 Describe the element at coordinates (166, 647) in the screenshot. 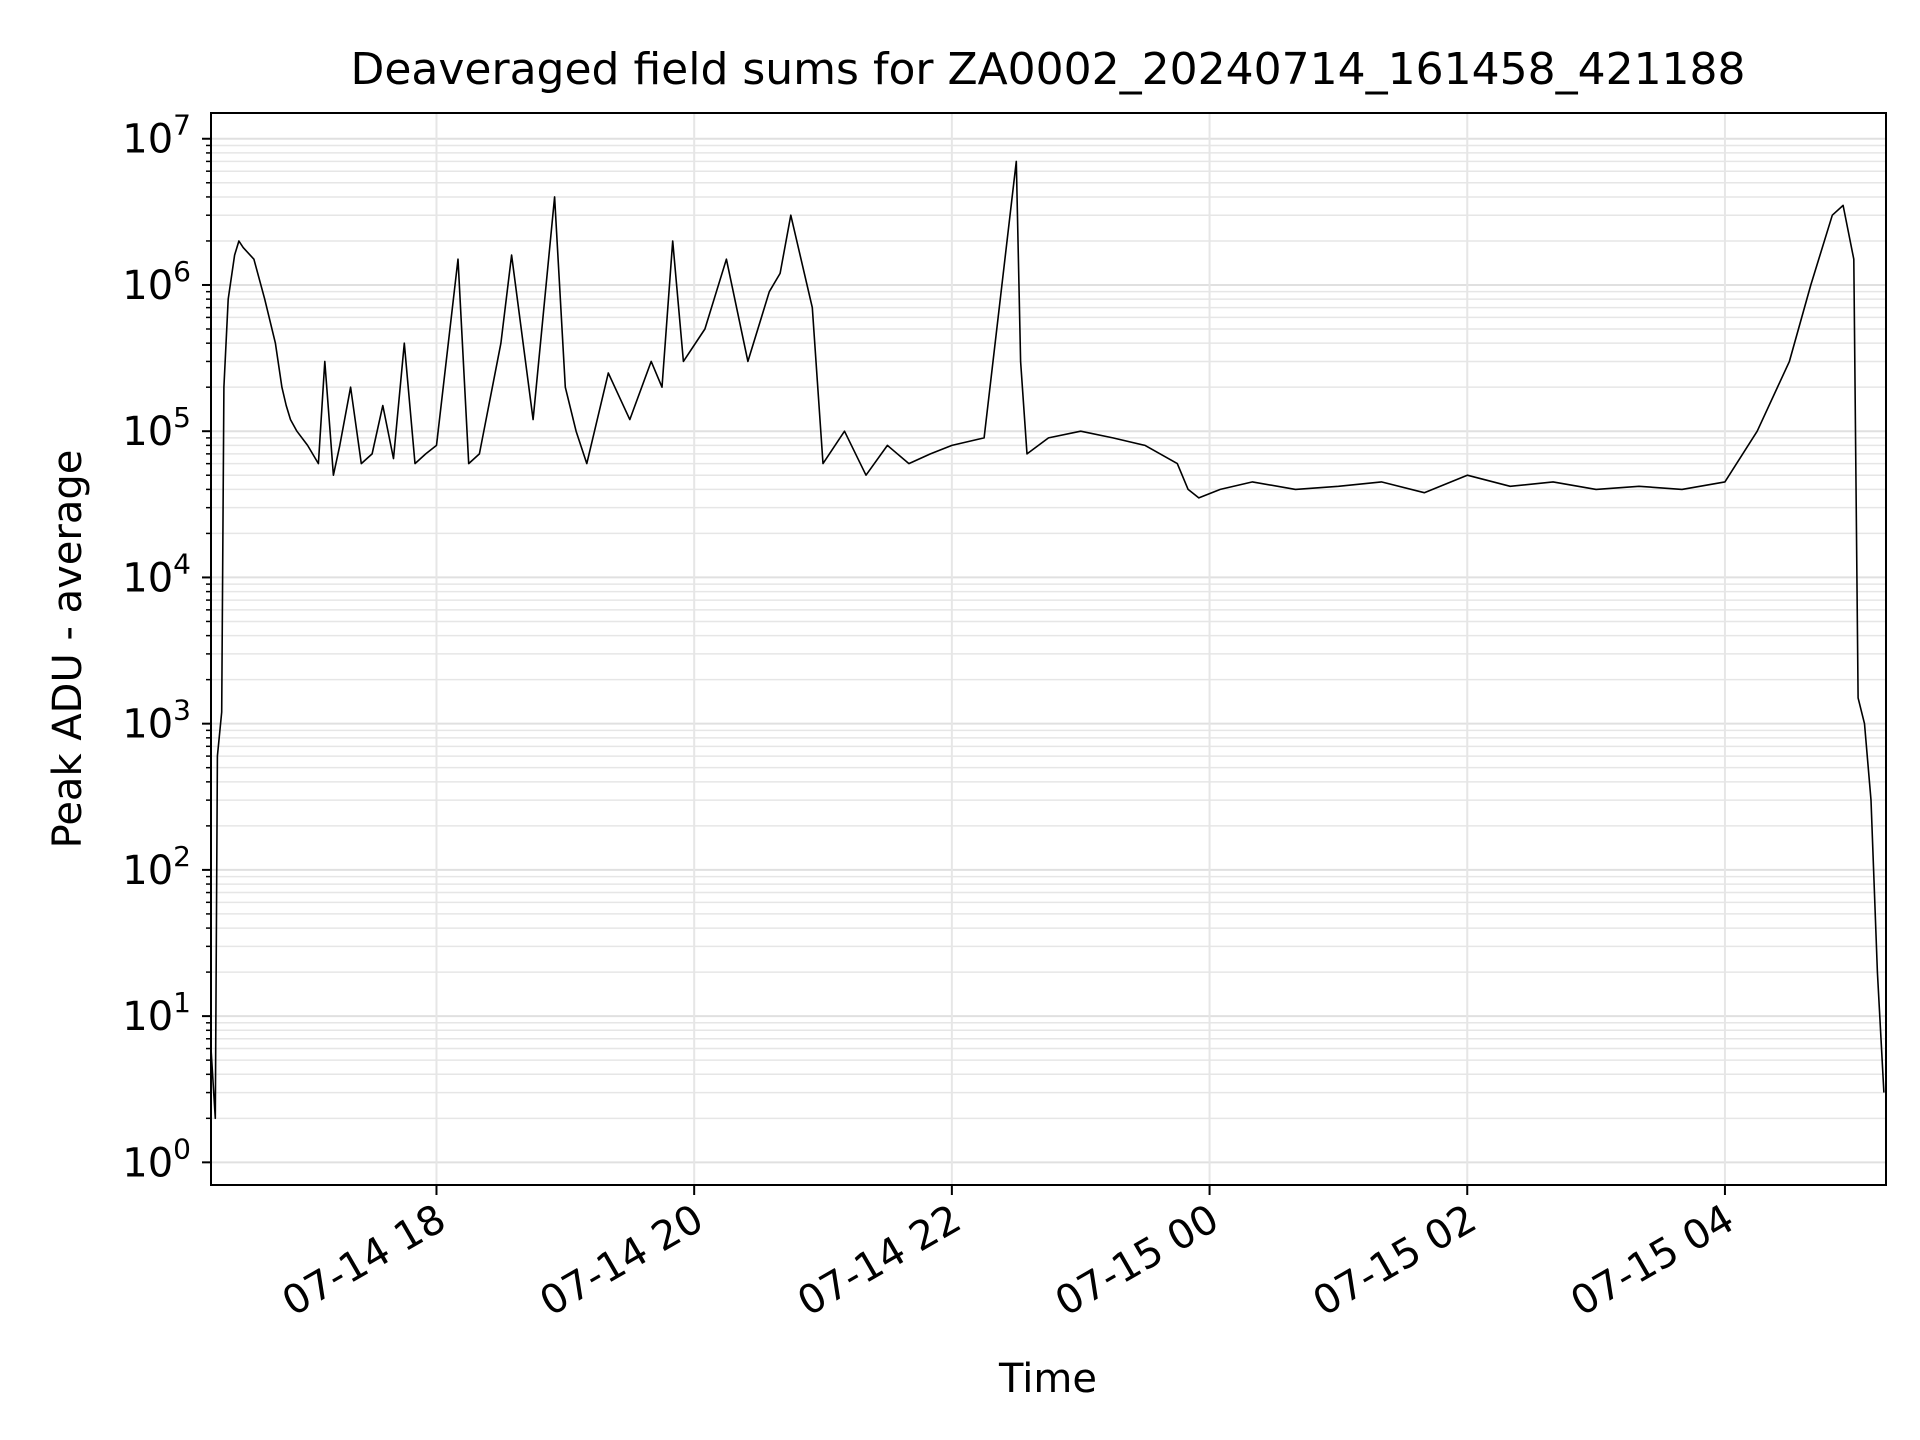

I see `y-axis: 10⁰ 10¹ 10² 10³ 10⁴ 10⁵ 10⁶ 10⁷` at that location.